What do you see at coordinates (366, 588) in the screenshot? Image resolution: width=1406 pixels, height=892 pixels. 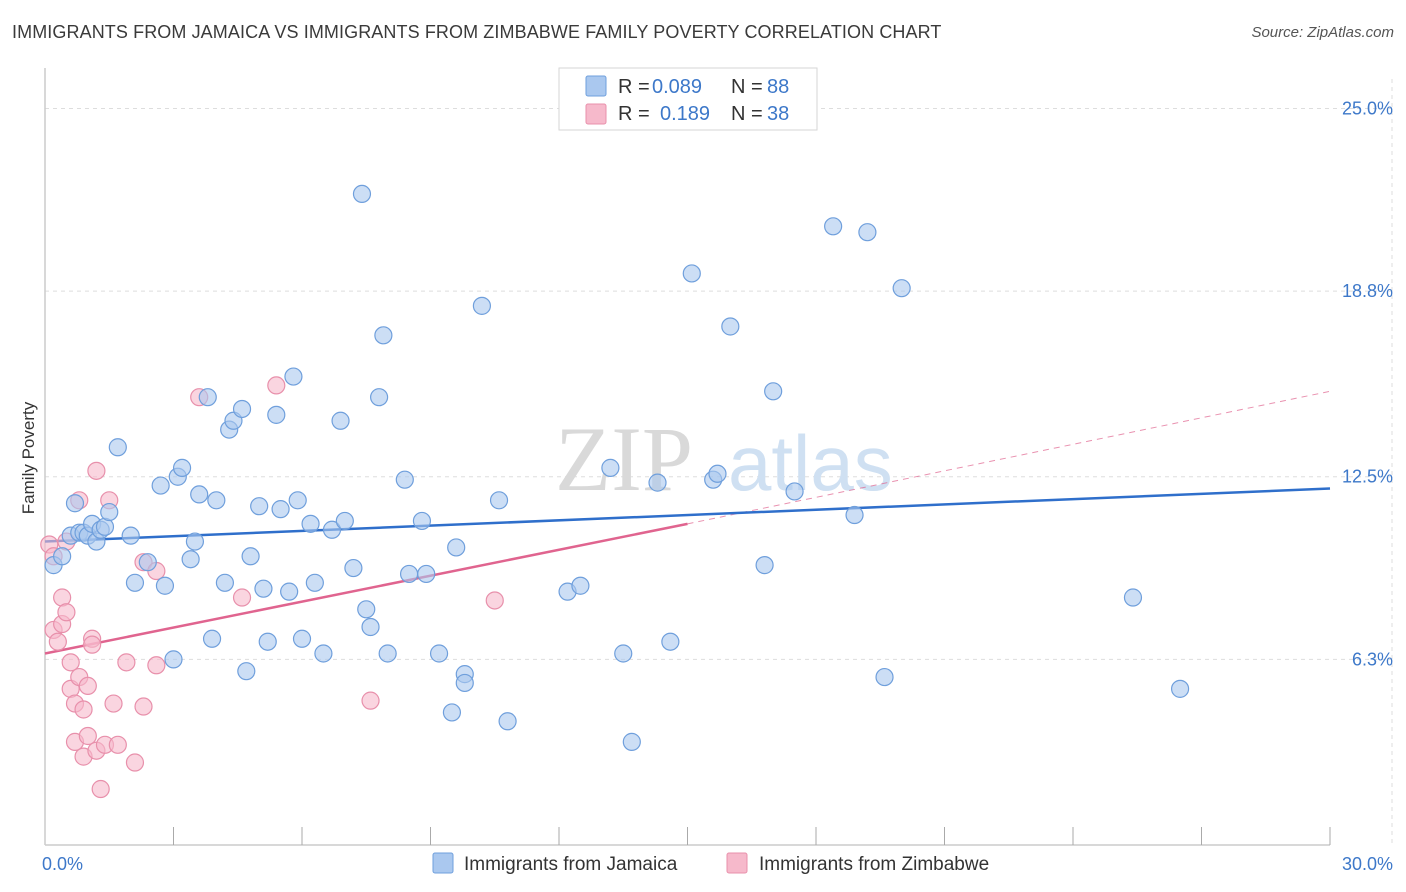 I see `zimbabwe-trend-line` at bounding box center [366, 588].